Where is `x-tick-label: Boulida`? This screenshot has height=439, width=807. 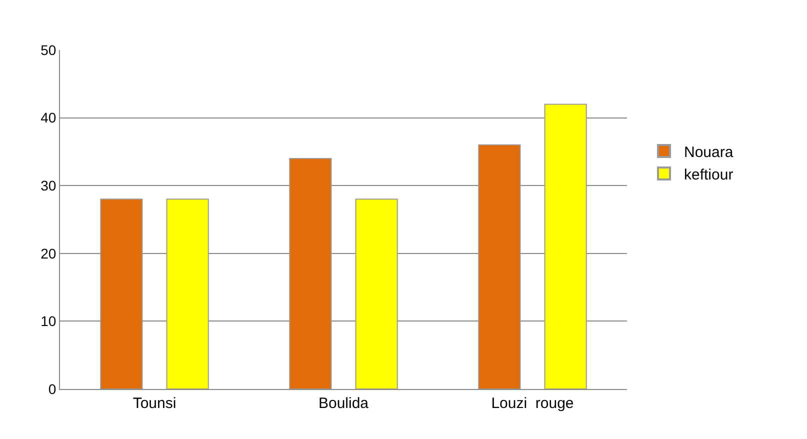
x-tick-label: Boulida is located at coordinates (344, 403).